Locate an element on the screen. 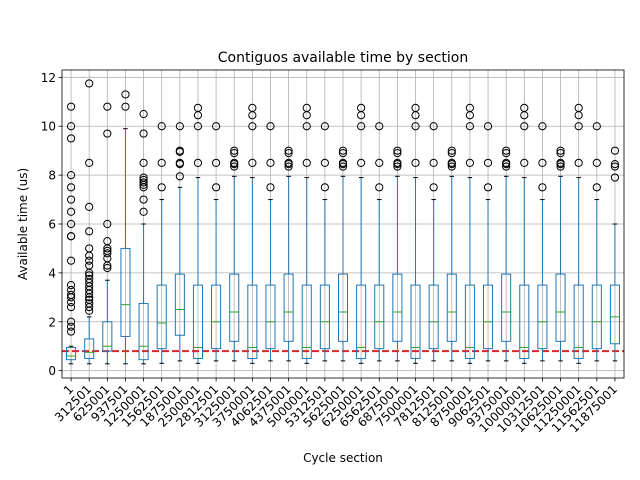  chart-title: Contiguos available time by section is located at coordinates (343, 58).